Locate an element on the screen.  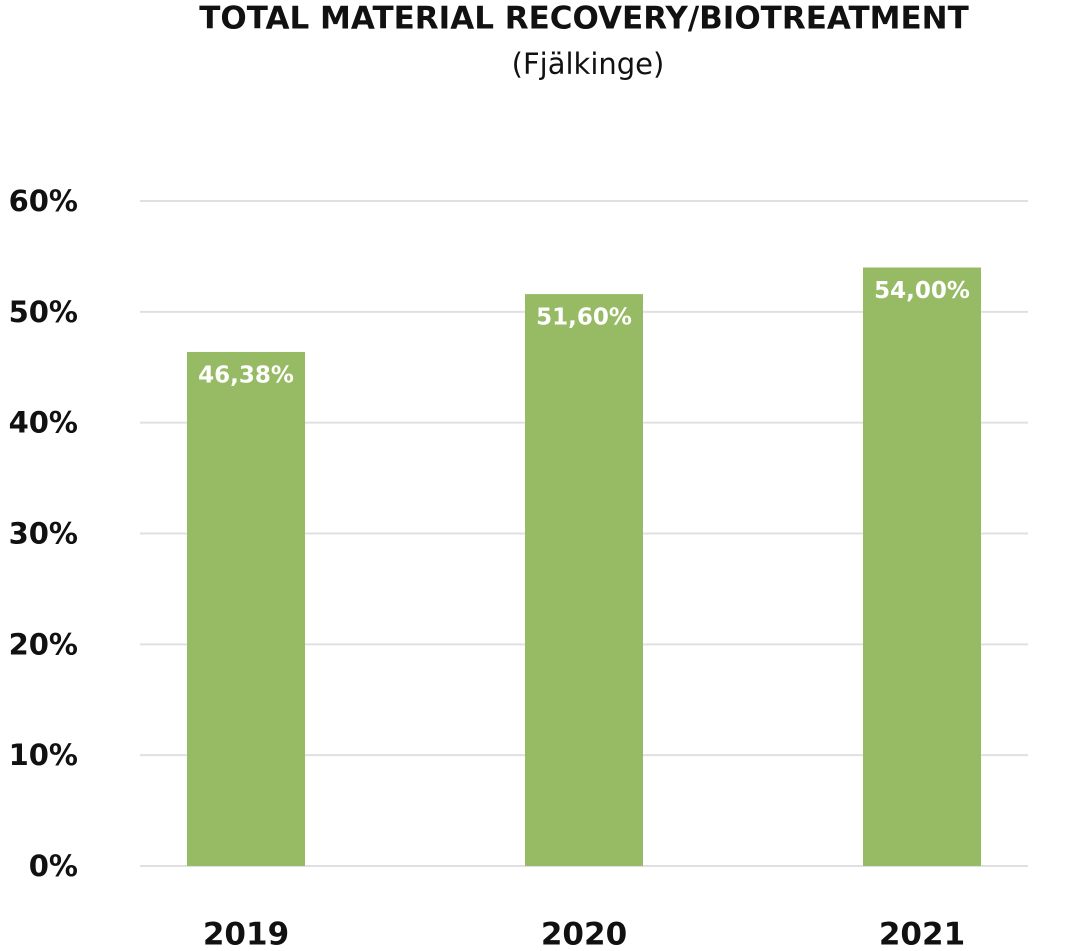
y-tick-label: 50% is located at coordinates (43, 312).